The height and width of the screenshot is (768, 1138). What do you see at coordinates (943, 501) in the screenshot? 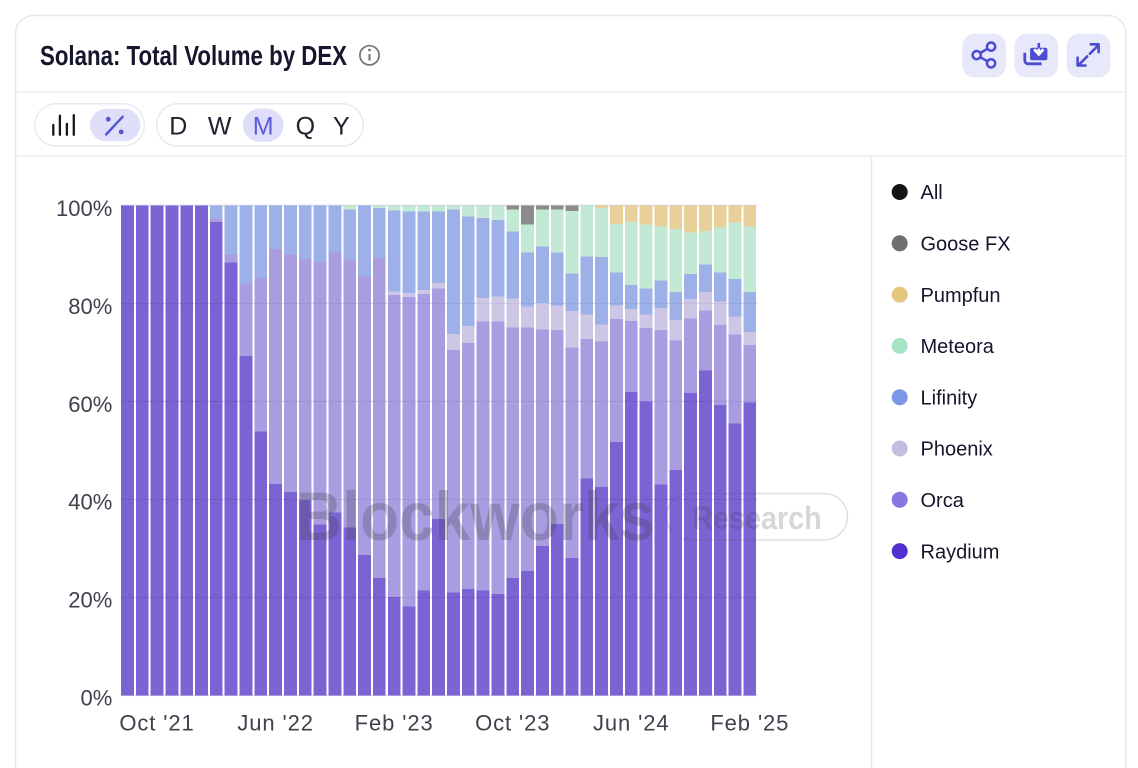
I see `svg-text: Orca` at bounding box center [943, 501].